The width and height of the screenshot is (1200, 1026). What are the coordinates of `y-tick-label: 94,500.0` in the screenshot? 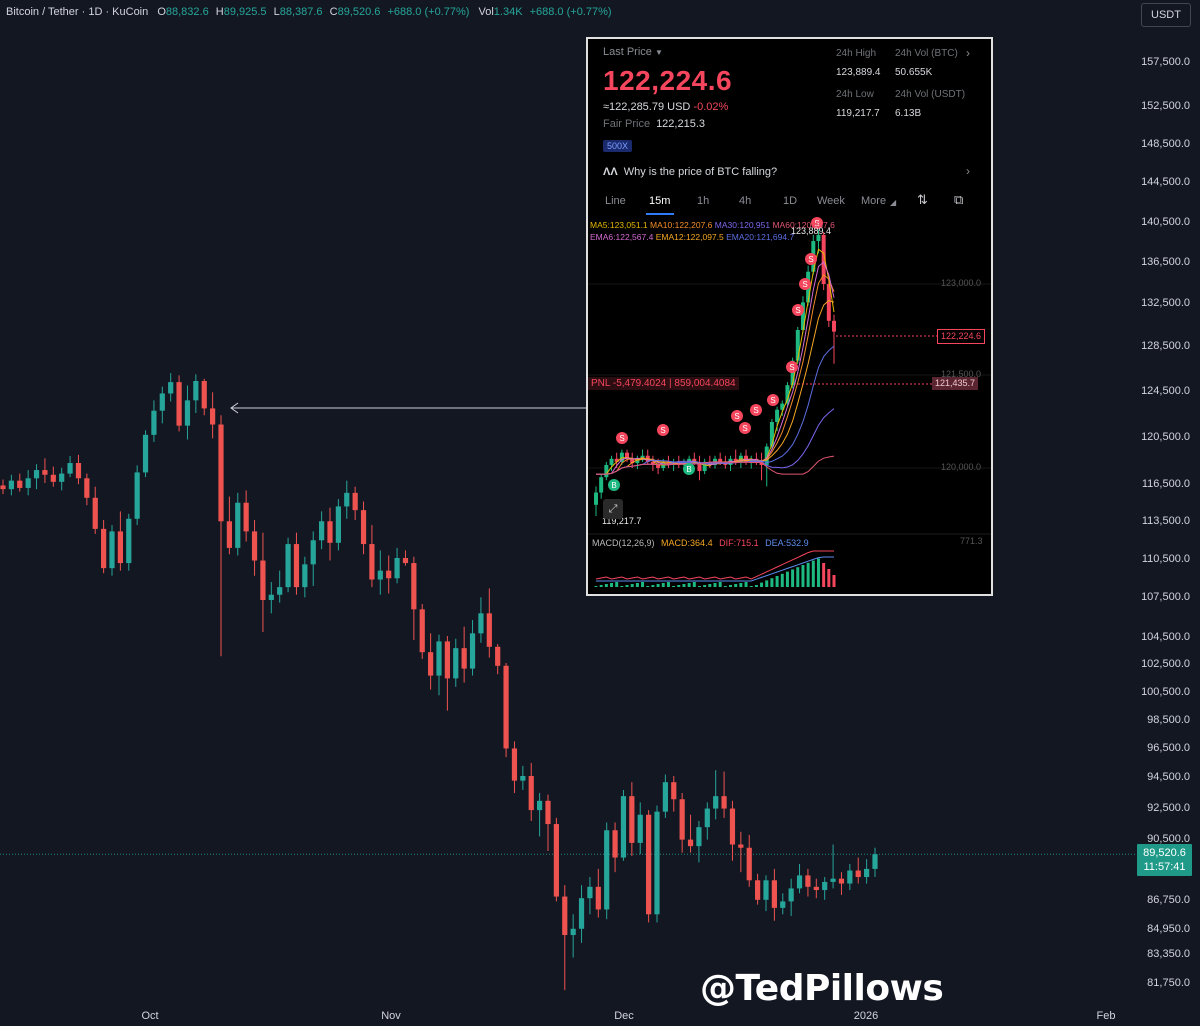 It's located at (1168, 777).